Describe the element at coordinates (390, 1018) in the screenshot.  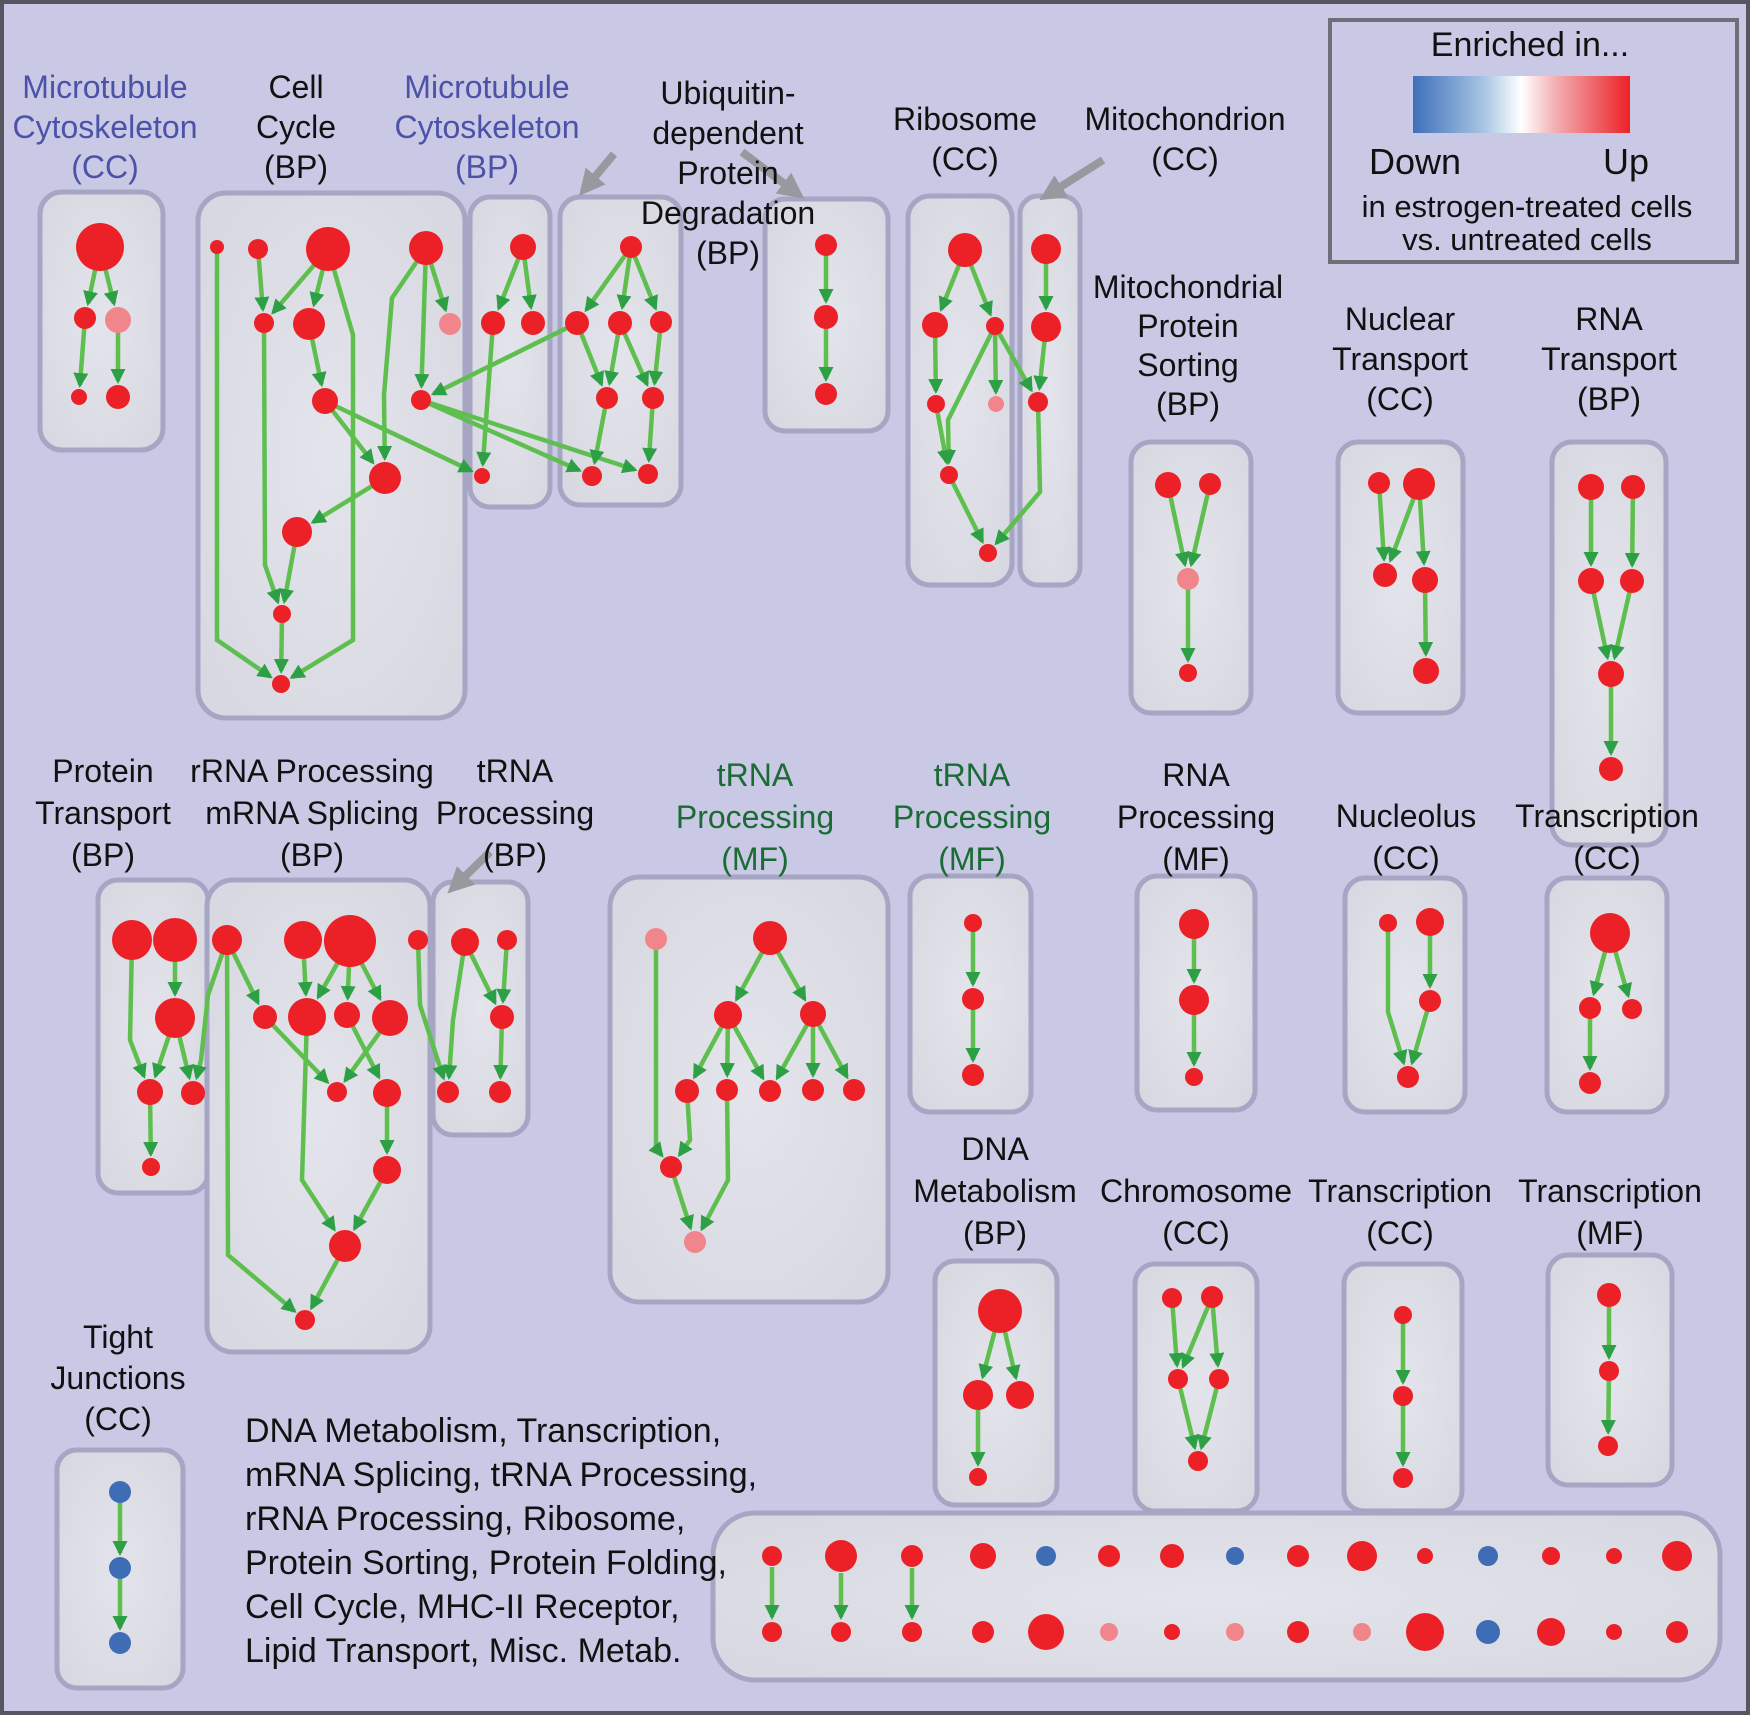
I see `go-term-node-rrh` at that location.